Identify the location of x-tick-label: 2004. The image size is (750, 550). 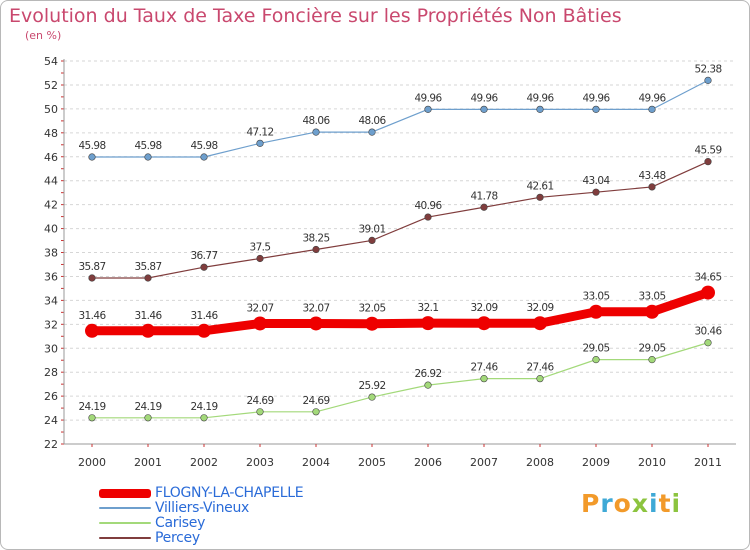
(316, 462).